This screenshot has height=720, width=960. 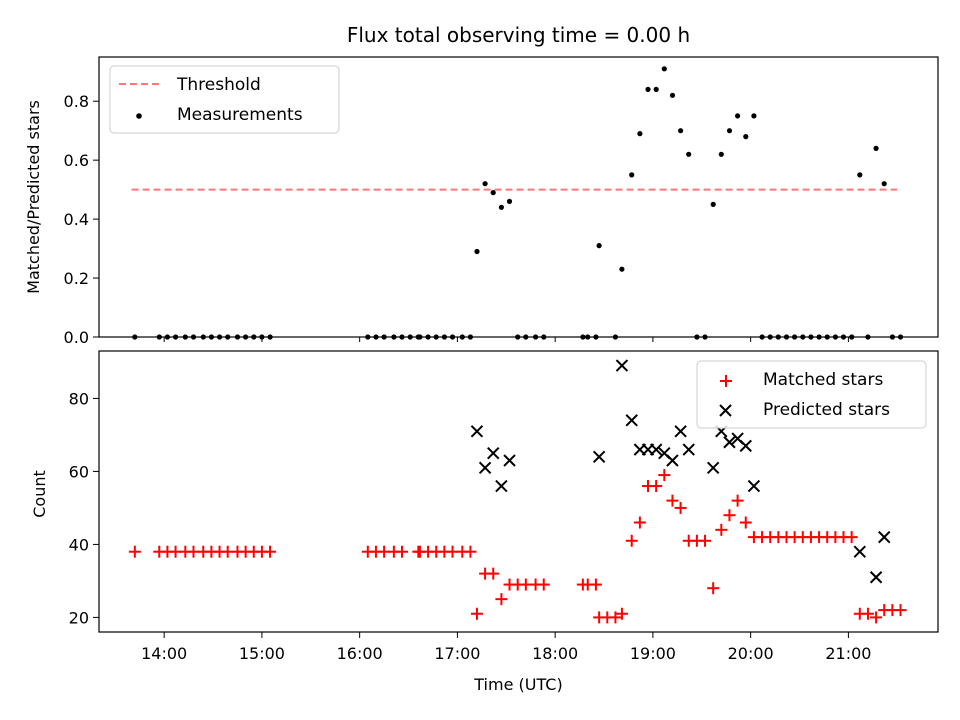 I want to click on chart-title: Flux total observing time = 0.00 h, so click(x=518, y=35).